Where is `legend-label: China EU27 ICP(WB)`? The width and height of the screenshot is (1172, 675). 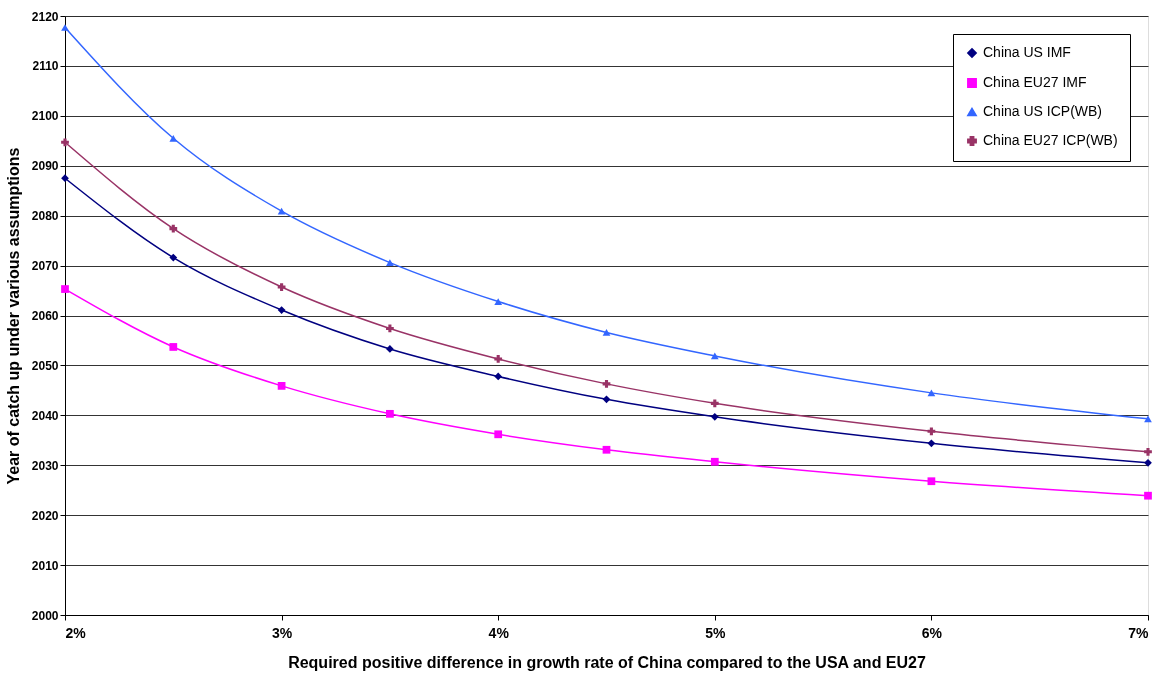
legend-label: China EU27 ICP(WB) is located at coordinates (1050, 140).